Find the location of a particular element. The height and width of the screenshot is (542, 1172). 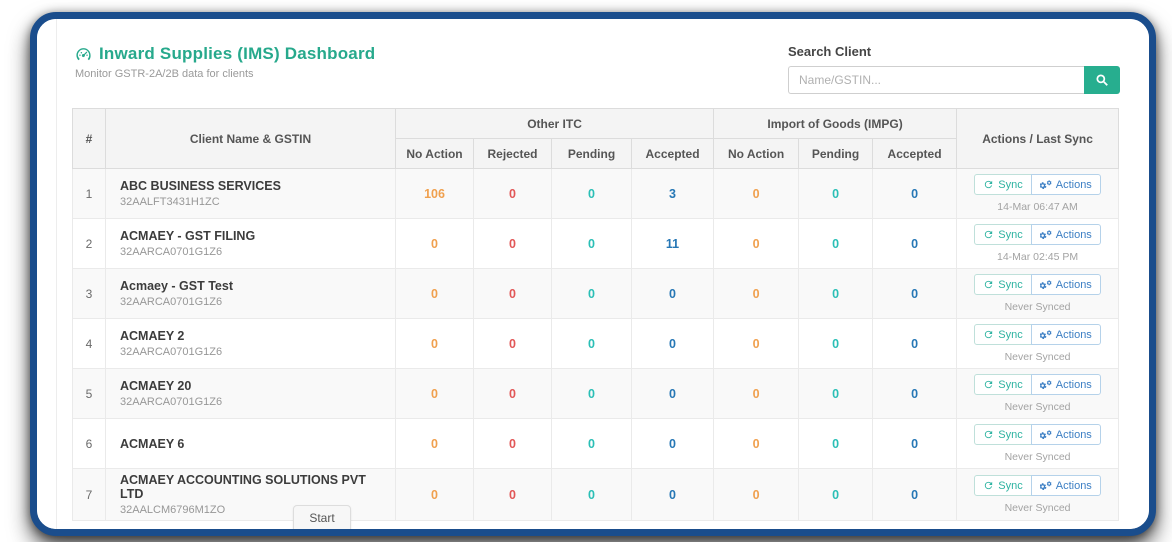

actions-cell: Sync Actions 14-Mar 02:45 PM is located at coordinates (1038, 243).